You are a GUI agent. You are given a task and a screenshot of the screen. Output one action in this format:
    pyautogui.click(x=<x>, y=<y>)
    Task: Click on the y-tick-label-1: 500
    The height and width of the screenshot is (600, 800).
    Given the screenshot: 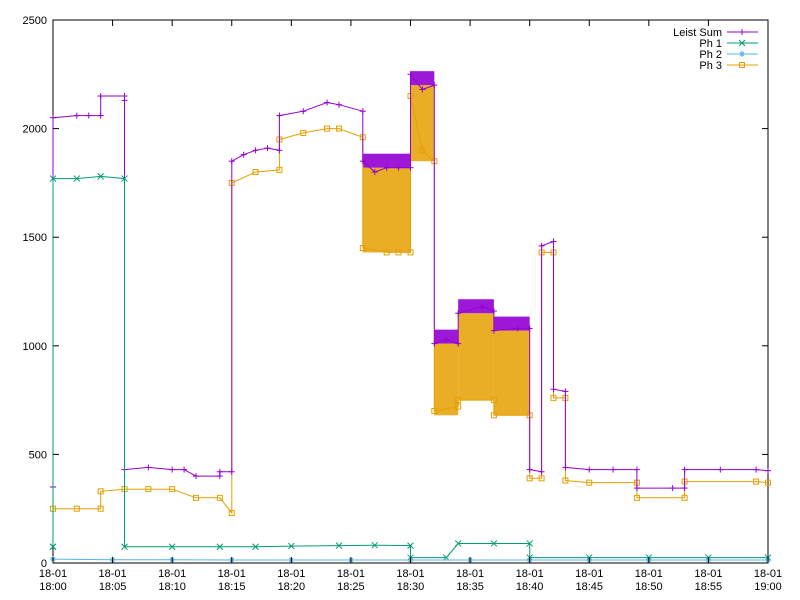 What is the action you would take?
    pyautogui.click(x=38, y=455)
    